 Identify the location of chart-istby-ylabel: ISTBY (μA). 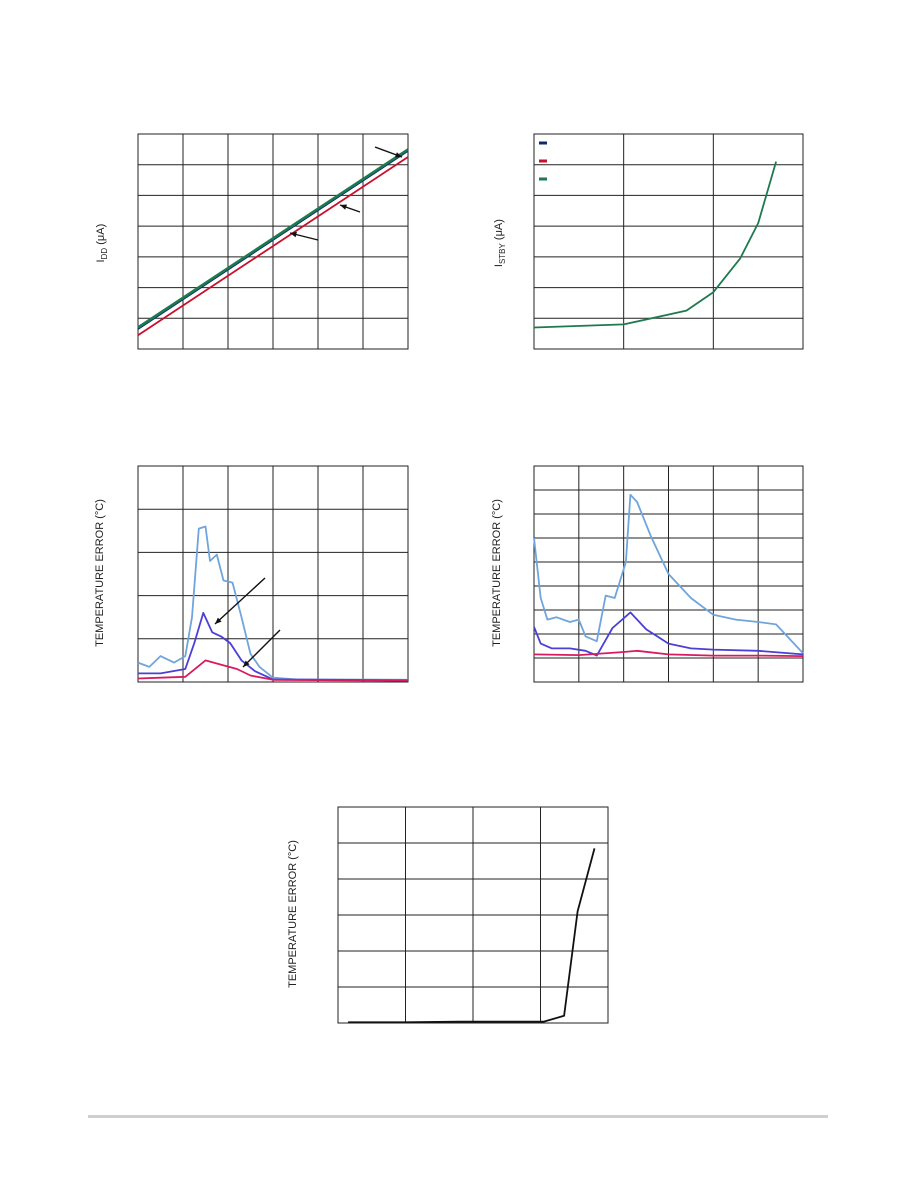
(500, 243).